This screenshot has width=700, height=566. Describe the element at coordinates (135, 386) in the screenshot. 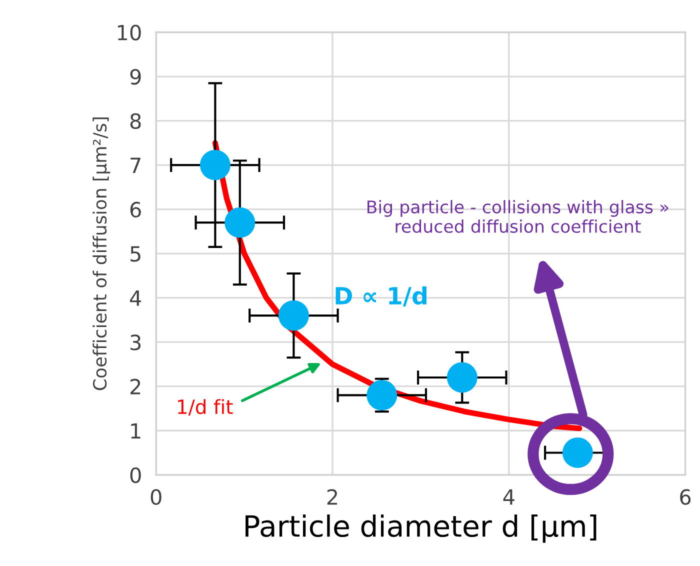

I see `y-tick-label: 2` at that location.